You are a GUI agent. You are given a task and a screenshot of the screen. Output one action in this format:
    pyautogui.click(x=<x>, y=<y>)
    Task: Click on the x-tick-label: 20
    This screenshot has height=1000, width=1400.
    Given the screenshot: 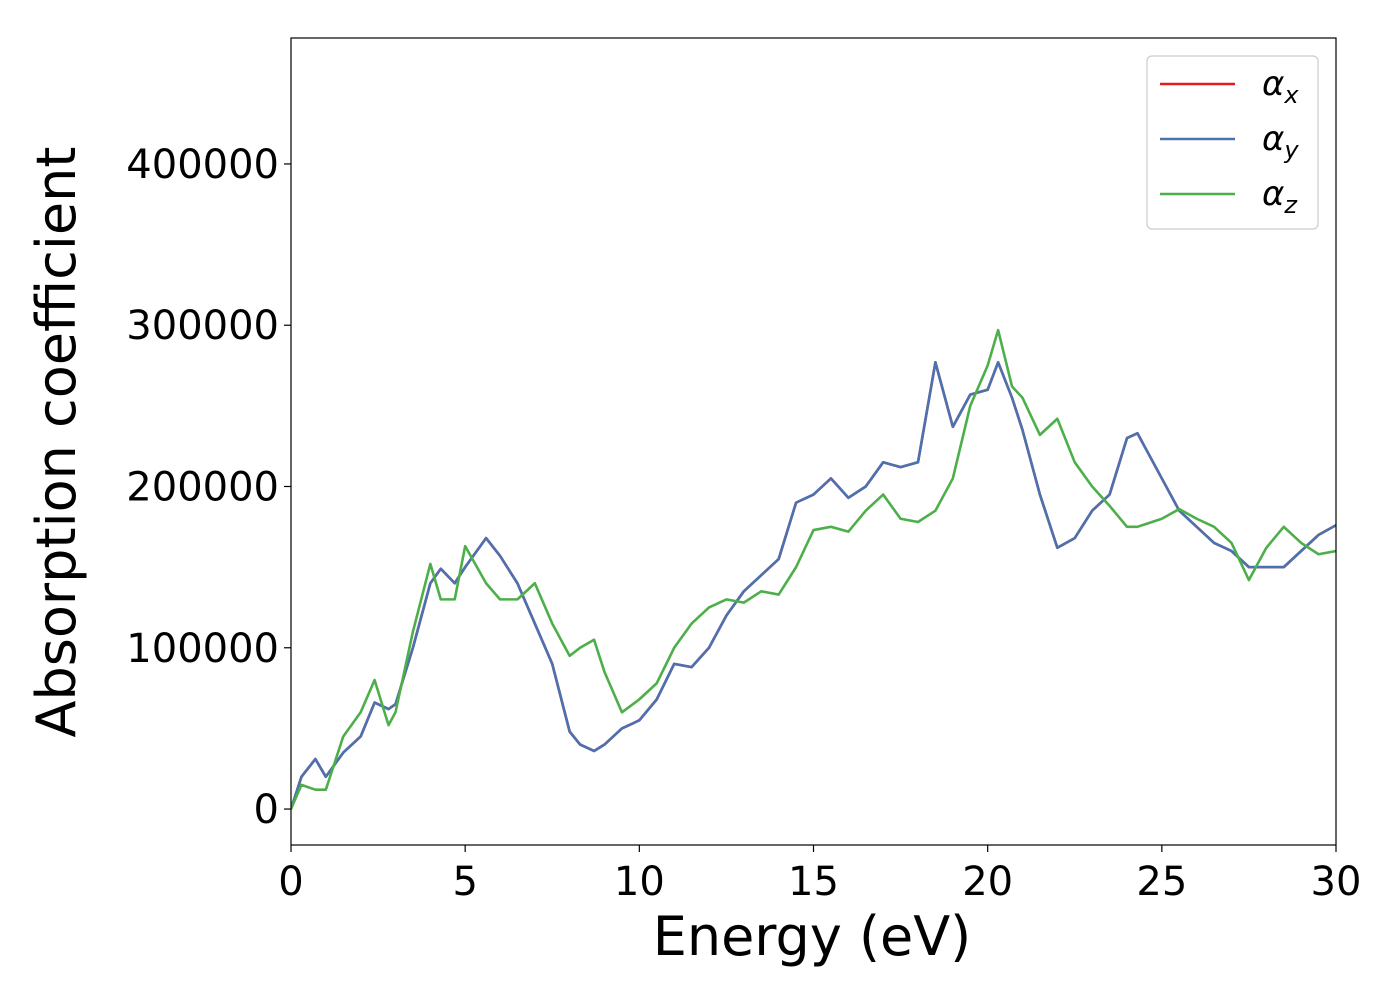 What is the action you would take?
    pyautogui.click(x=987, y=882)
    